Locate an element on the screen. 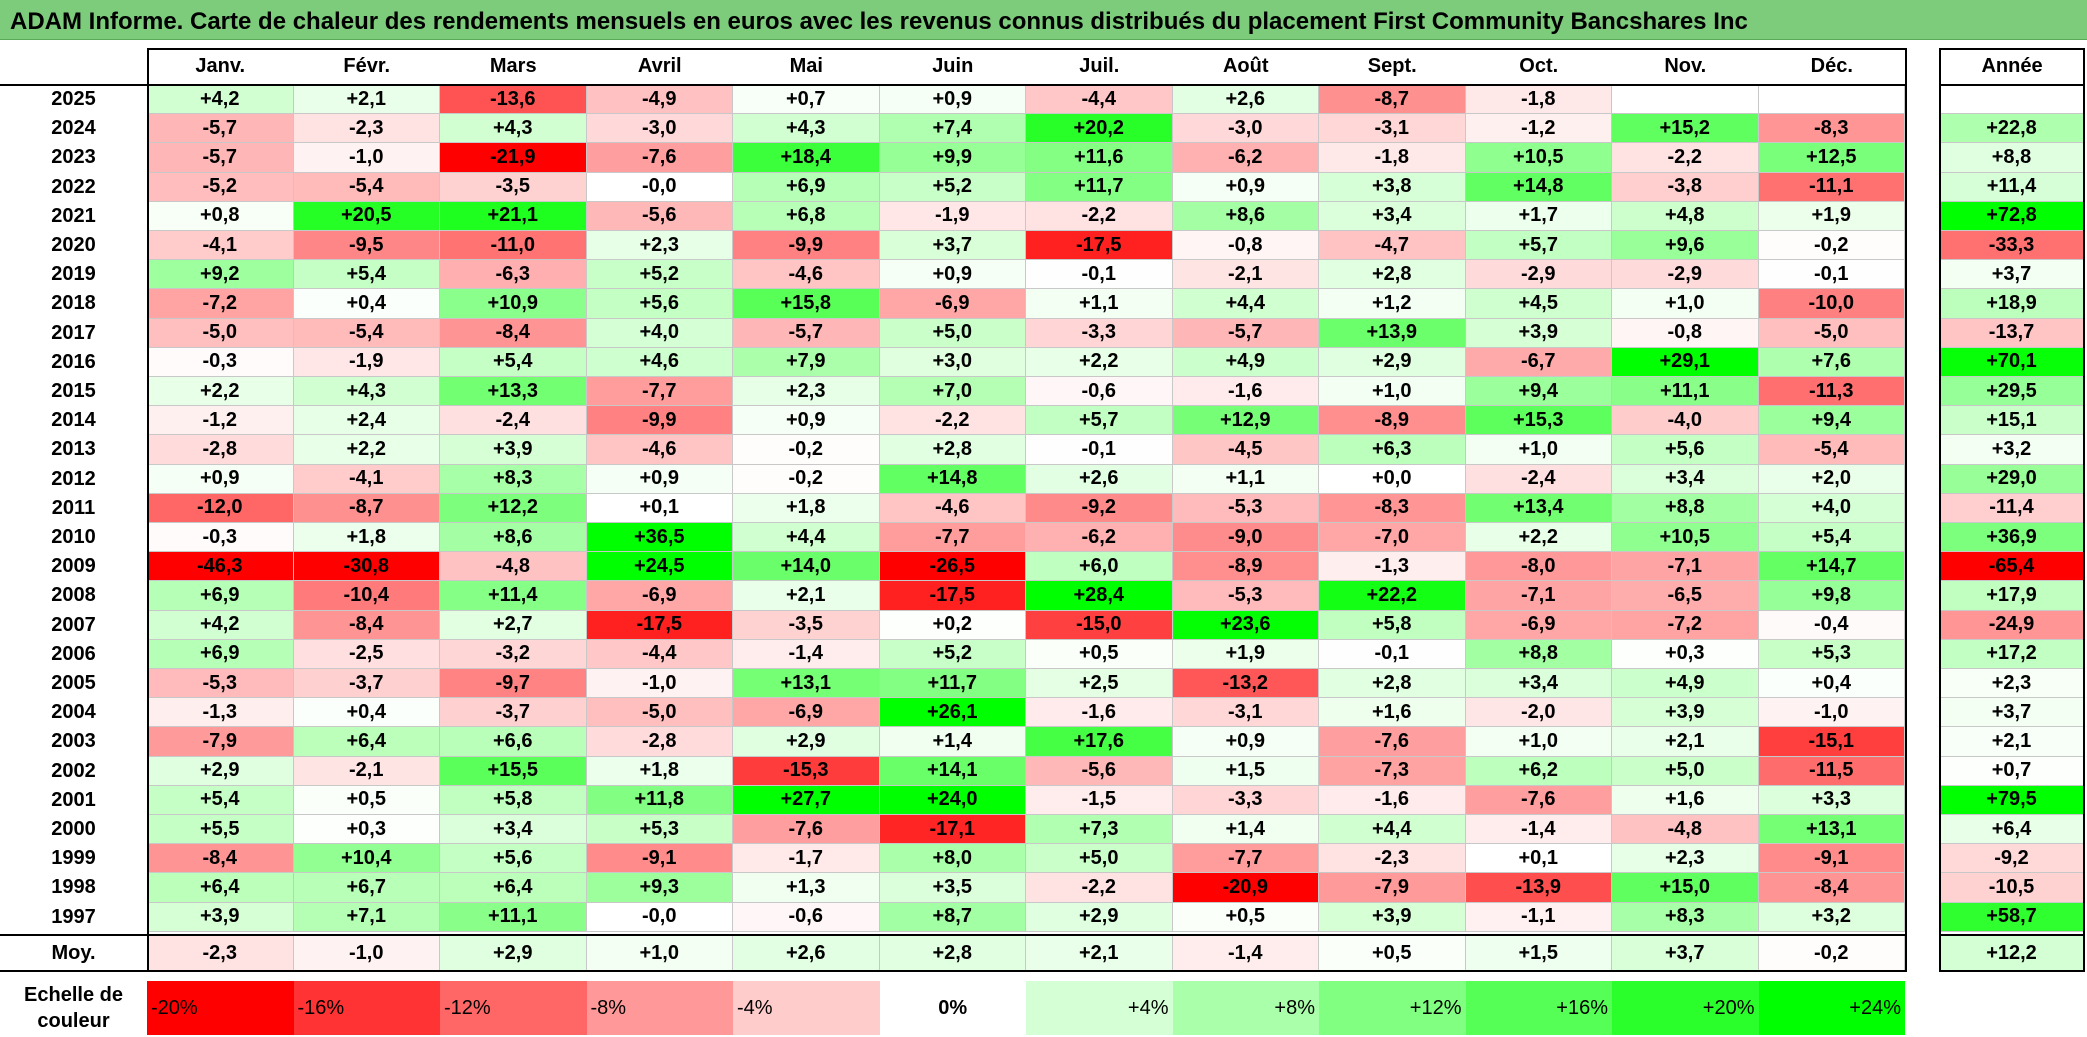 This screenshot has height=1037, width=2087. heatmap-cell: +0,5 is located at coordinates (1245, 917).